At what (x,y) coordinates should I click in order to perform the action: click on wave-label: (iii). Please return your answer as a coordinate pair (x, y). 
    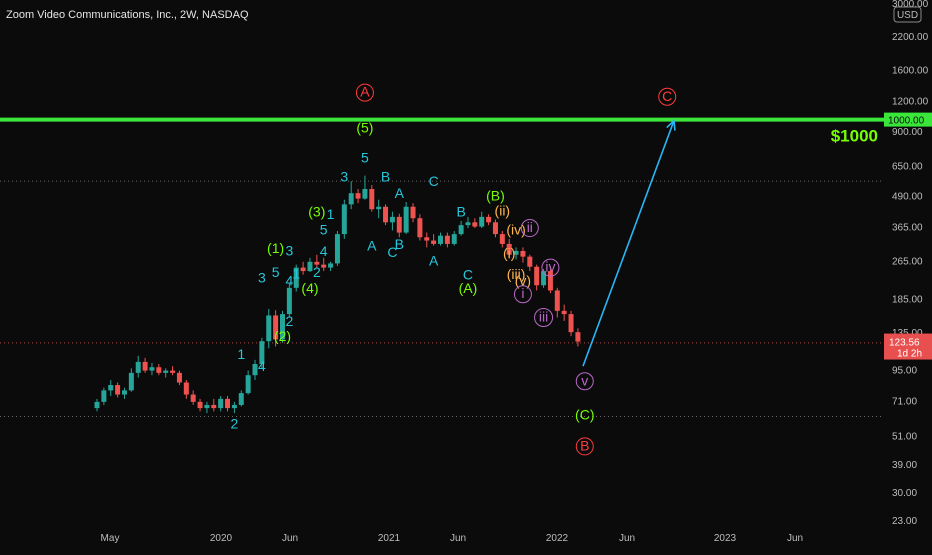
    Looking at the image, I should click on (516, 274).